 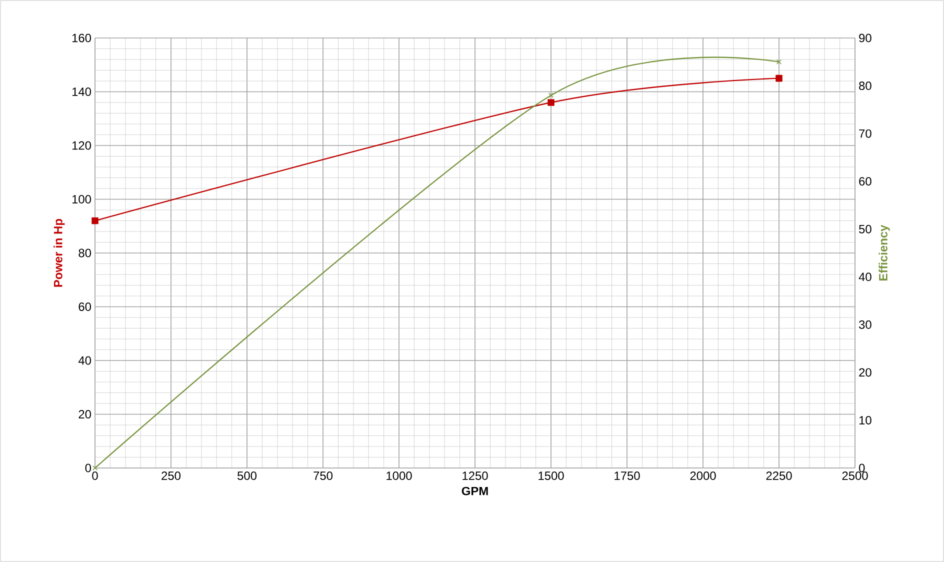 What do you see at coordinates (865, 372) in the screenshot?
I see `y2-tick-label: 20` at bounding box center [865, 372].